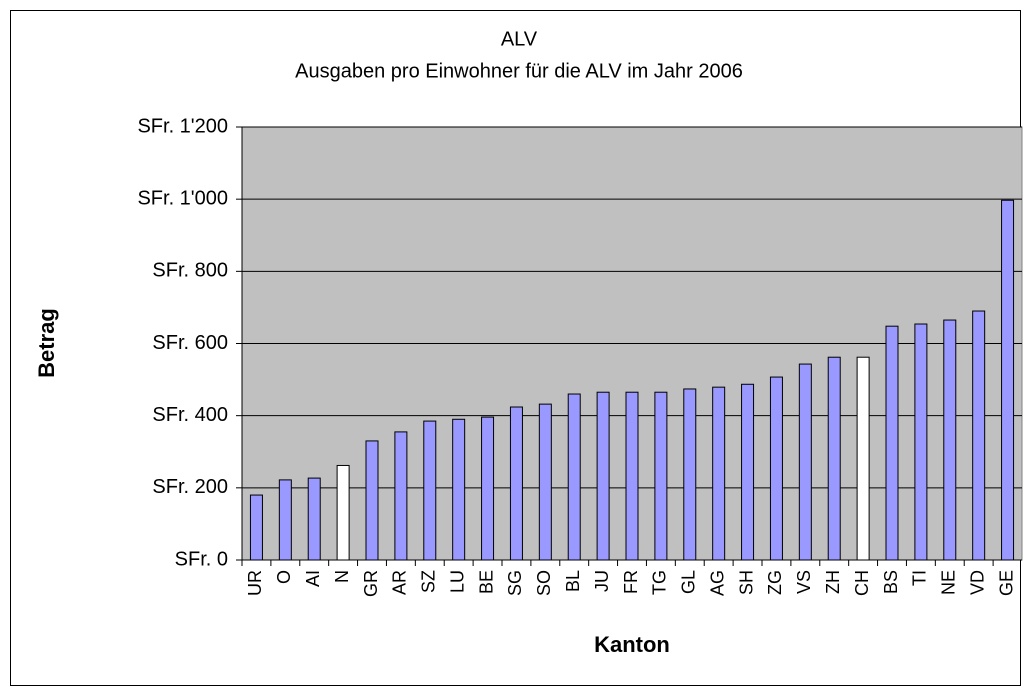  Describe the element at coordinates (486, 582) in the screenshot. I see `x-tick-label: BE` at that location.